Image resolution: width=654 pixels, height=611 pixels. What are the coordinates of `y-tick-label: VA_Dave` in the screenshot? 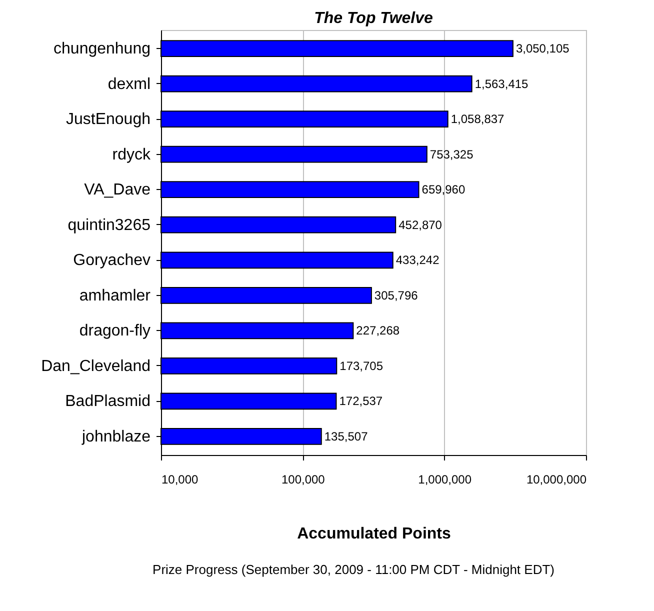 It's located at (117, 190).